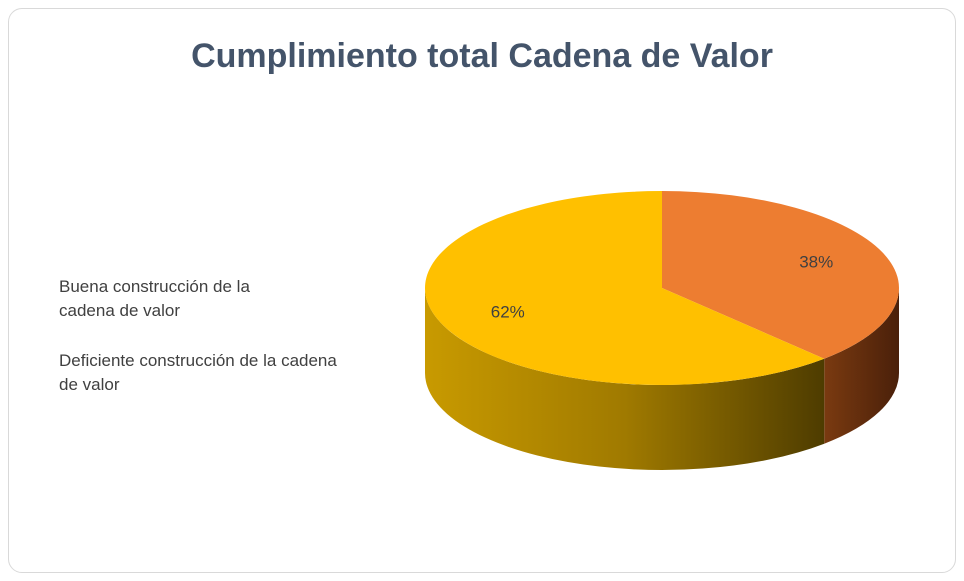 The image size is (964, 581). Describe the element at coordinates (154, 298) in the screenshot. I see `legend-entry: Buena construcción de la cadena de valor` at that location.